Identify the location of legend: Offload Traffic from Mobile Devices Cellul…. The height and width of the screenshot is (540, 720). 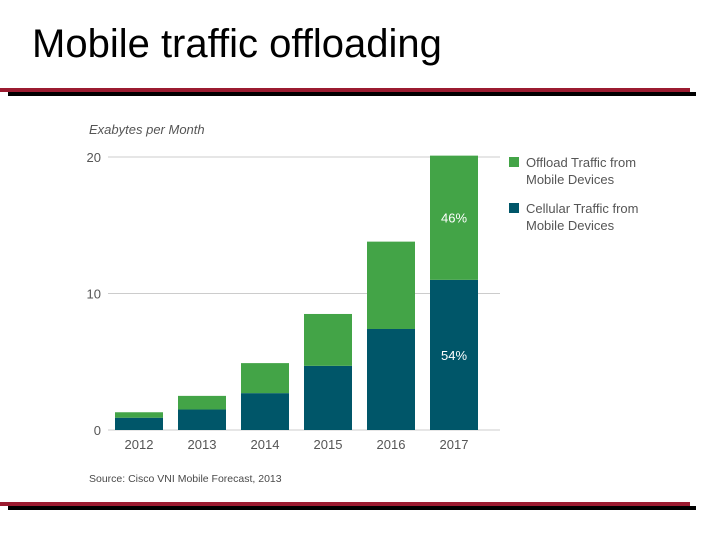
(573, 194).